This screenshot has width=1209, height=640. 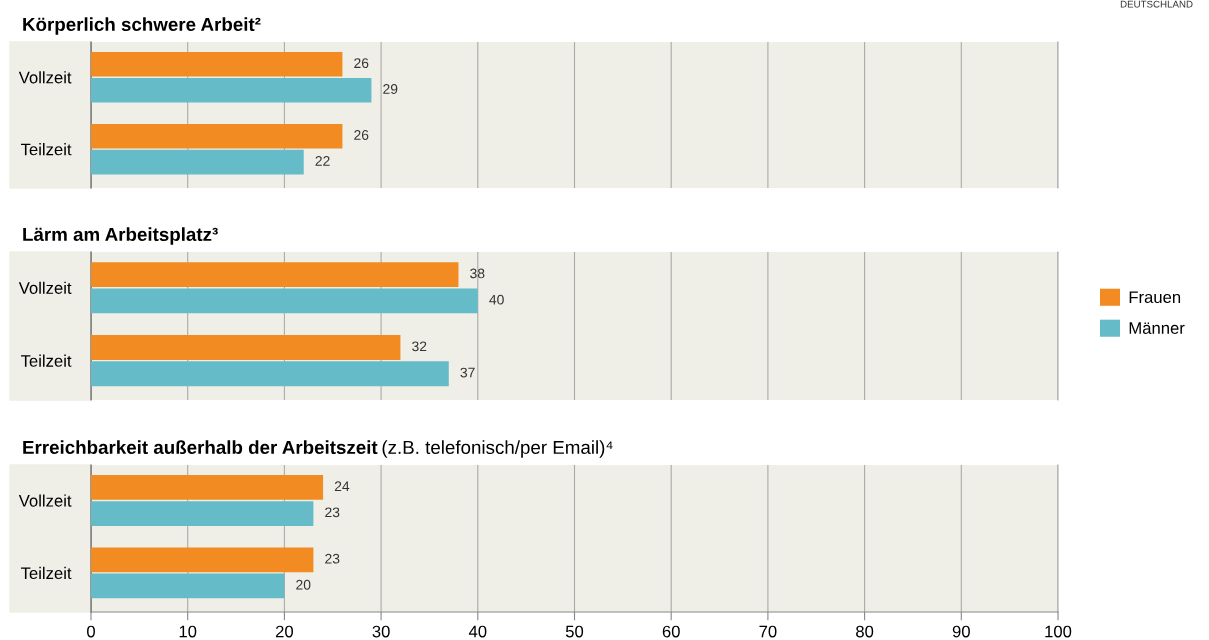 What do you see at coordinates (477, 631) in the screenshot?
I see `x-tick-label: 40` at bounding box center [477, 631].